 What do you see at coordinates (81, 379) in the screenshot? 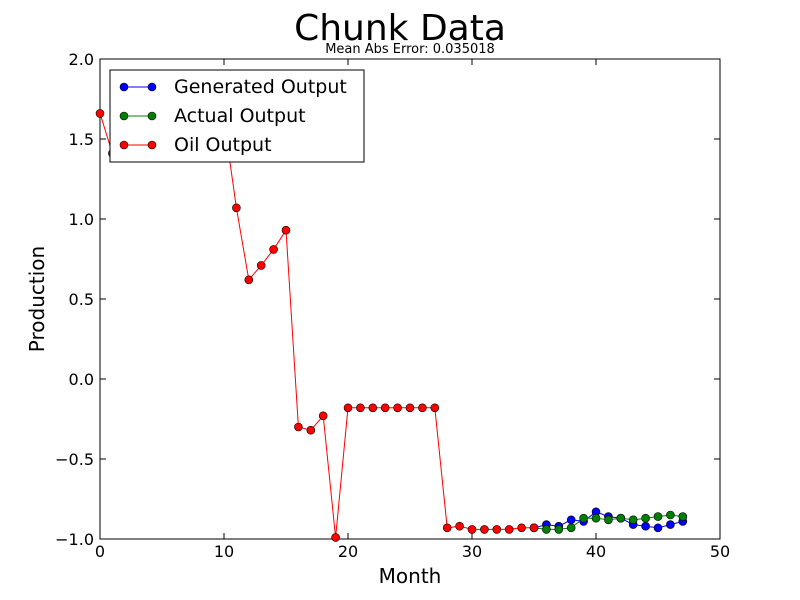
I see `y-tick-label: 0.0` at bounding box center [81, 379].